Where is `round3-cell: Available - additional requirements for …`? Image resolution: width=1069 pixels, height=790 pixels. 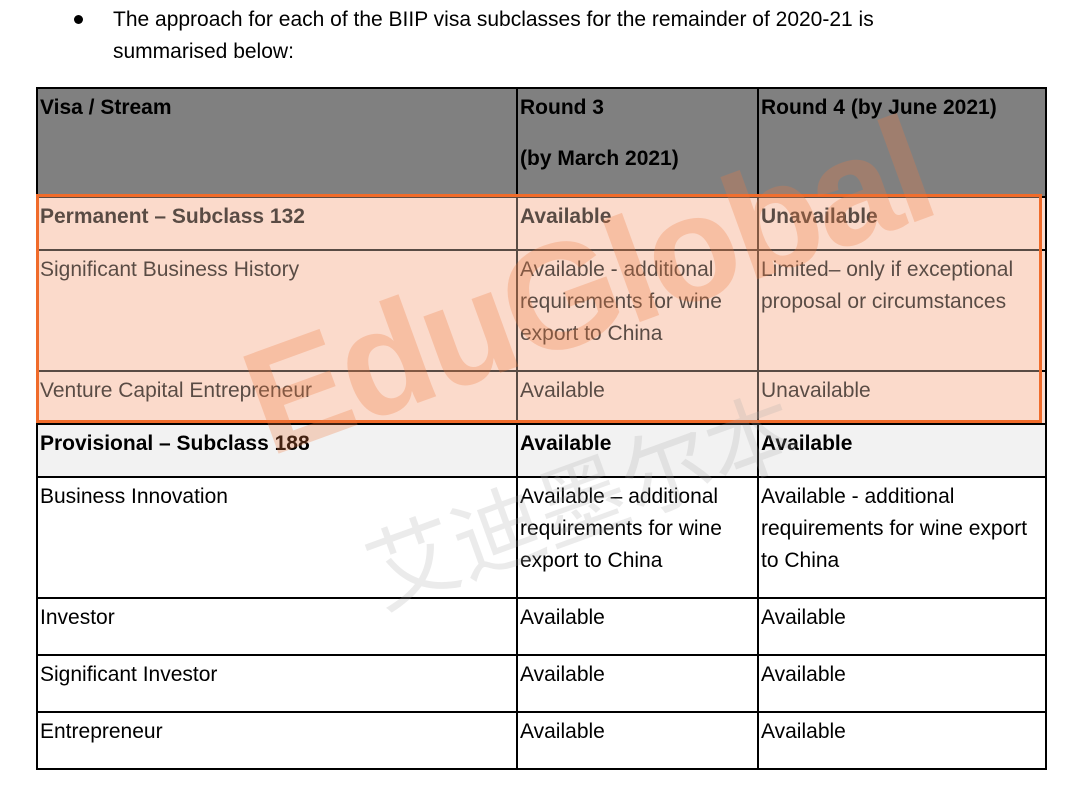 round3-cell: Available - additional requirements for … is located at coordinates (637, 310).